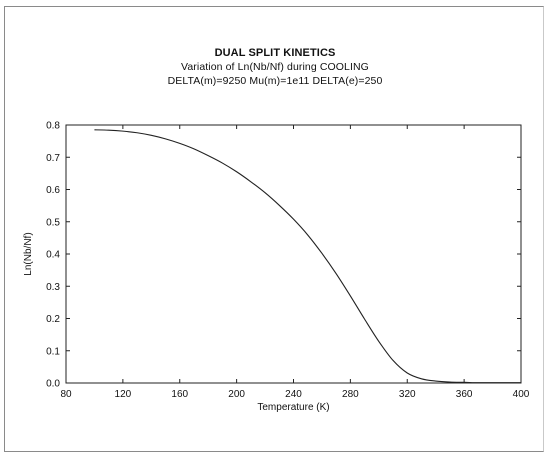 This screenshot has width=550, height=460. Describe the element at coordinates (53, 158) in the screenshot. I see `y-tick-label: 0.7` at that location.